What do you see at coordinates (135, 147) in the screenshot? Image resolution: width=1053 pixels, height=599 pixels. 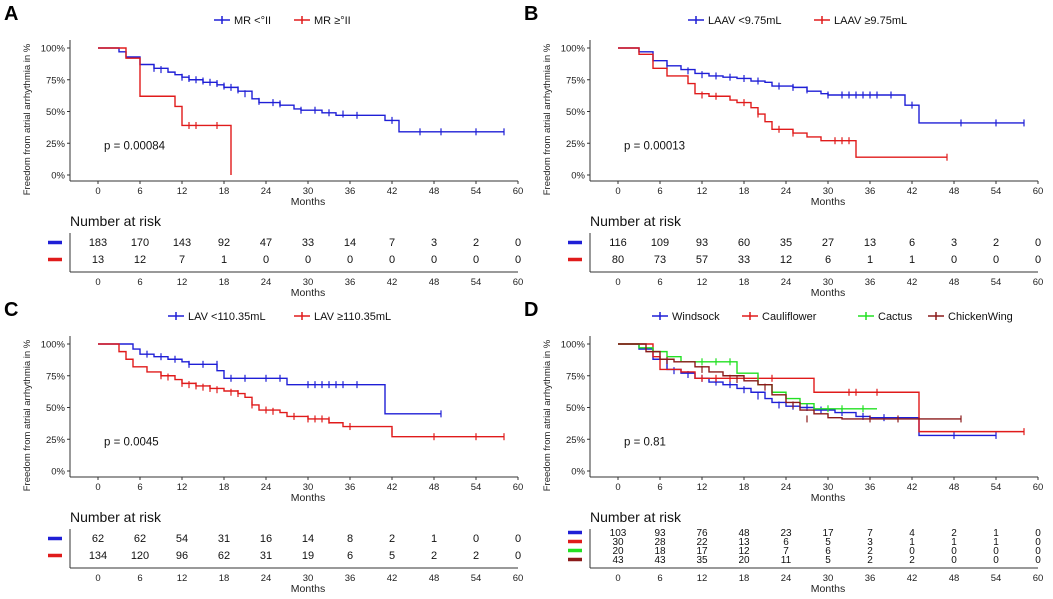 I see `p-value: p = 0.00084` at bounding box center [135, 147].